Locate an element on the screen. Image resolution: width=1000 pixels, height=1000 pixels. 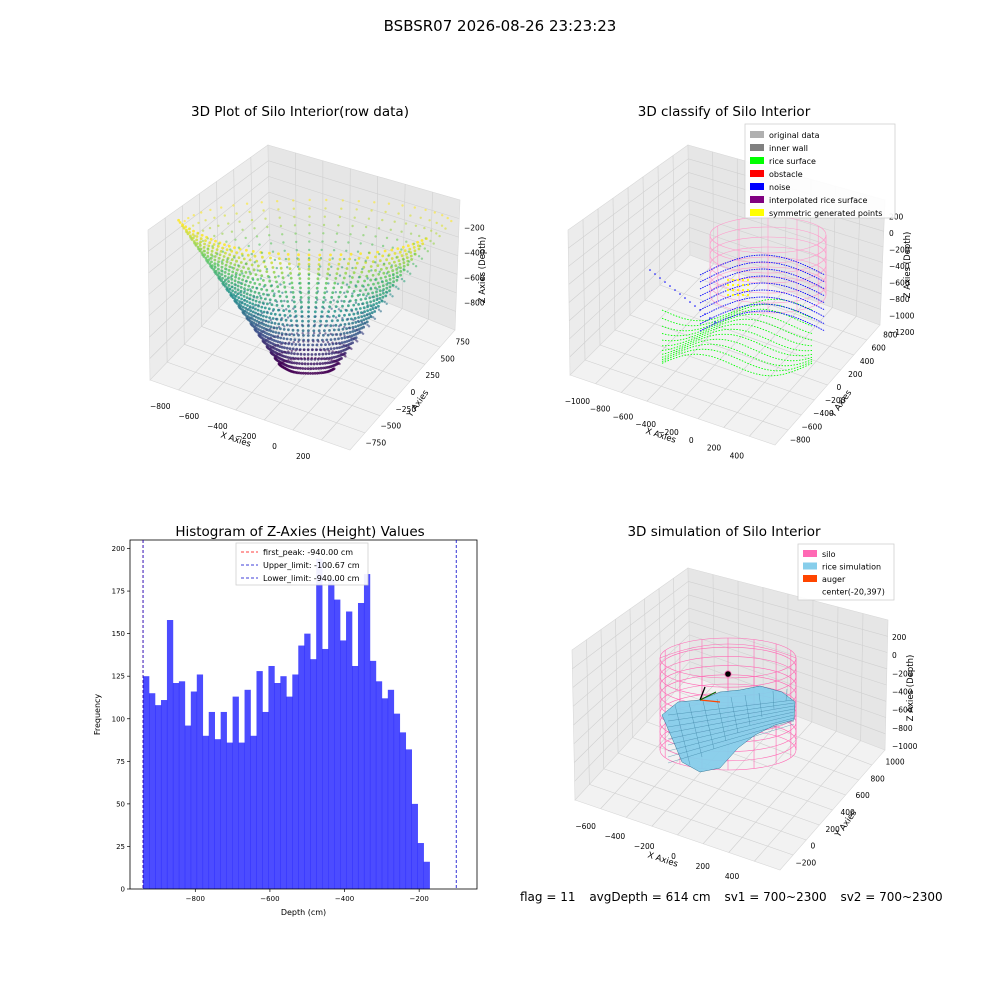
histogram-y-tick-label: 150 is located at coordinates (118, 634).